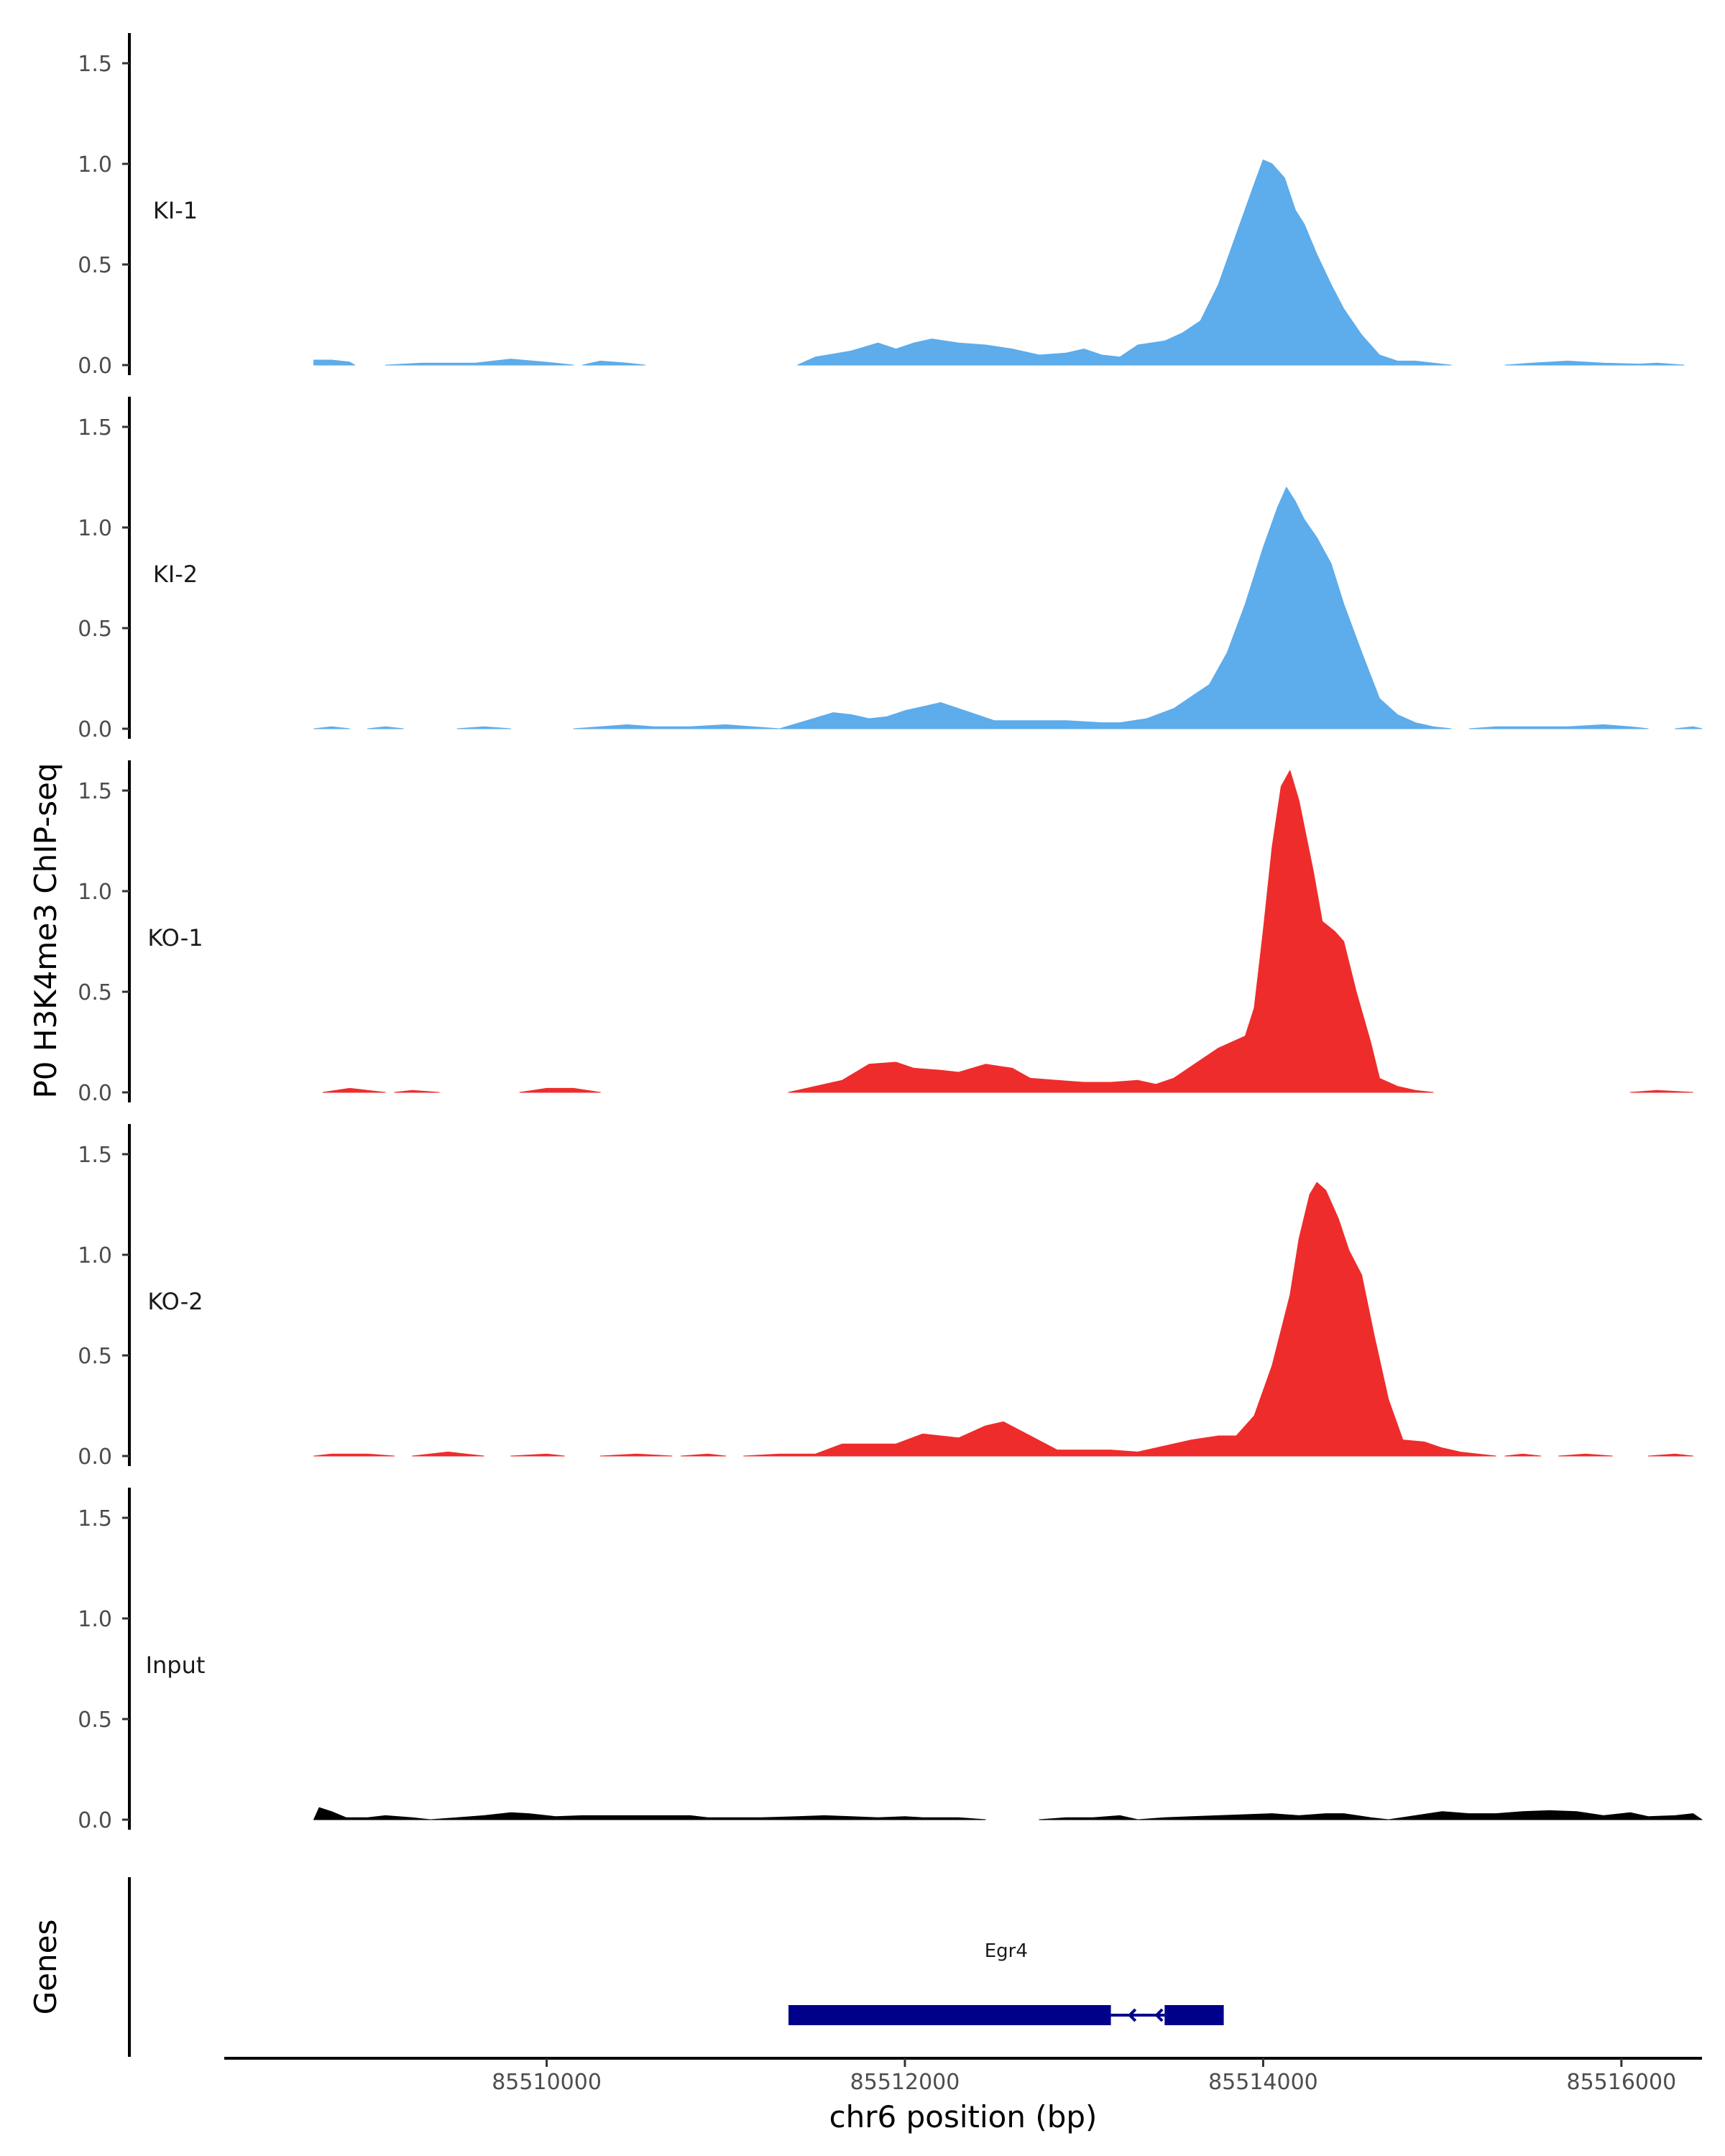 This screenshot has height=2156, width=1725. I want to click on track-label: Input, so click(176, 1665).